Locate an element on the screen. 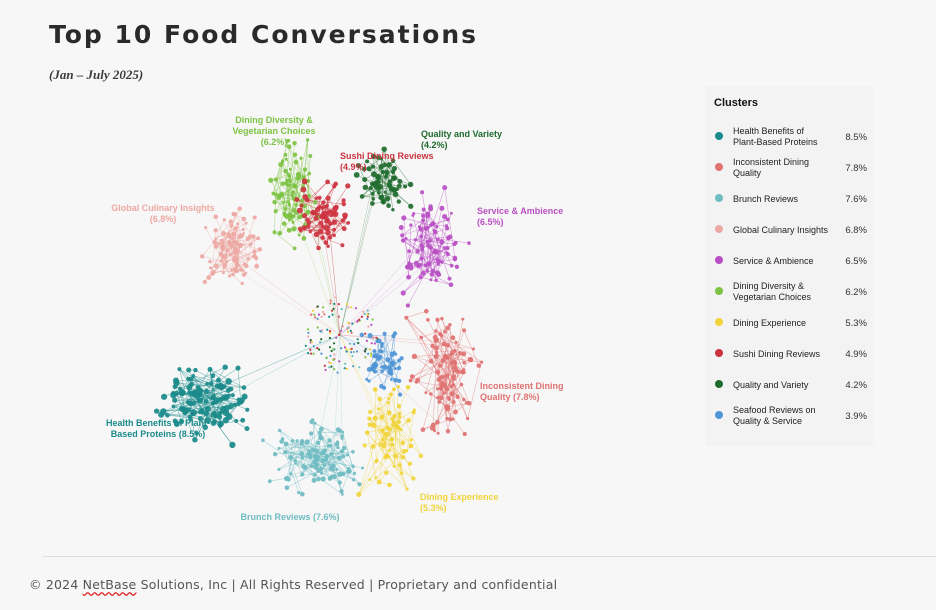 This screenshot has height=610, width=936. cluster-label: Inconsistent Dining Quality (7.8%) is located at coordinates (522, 391).